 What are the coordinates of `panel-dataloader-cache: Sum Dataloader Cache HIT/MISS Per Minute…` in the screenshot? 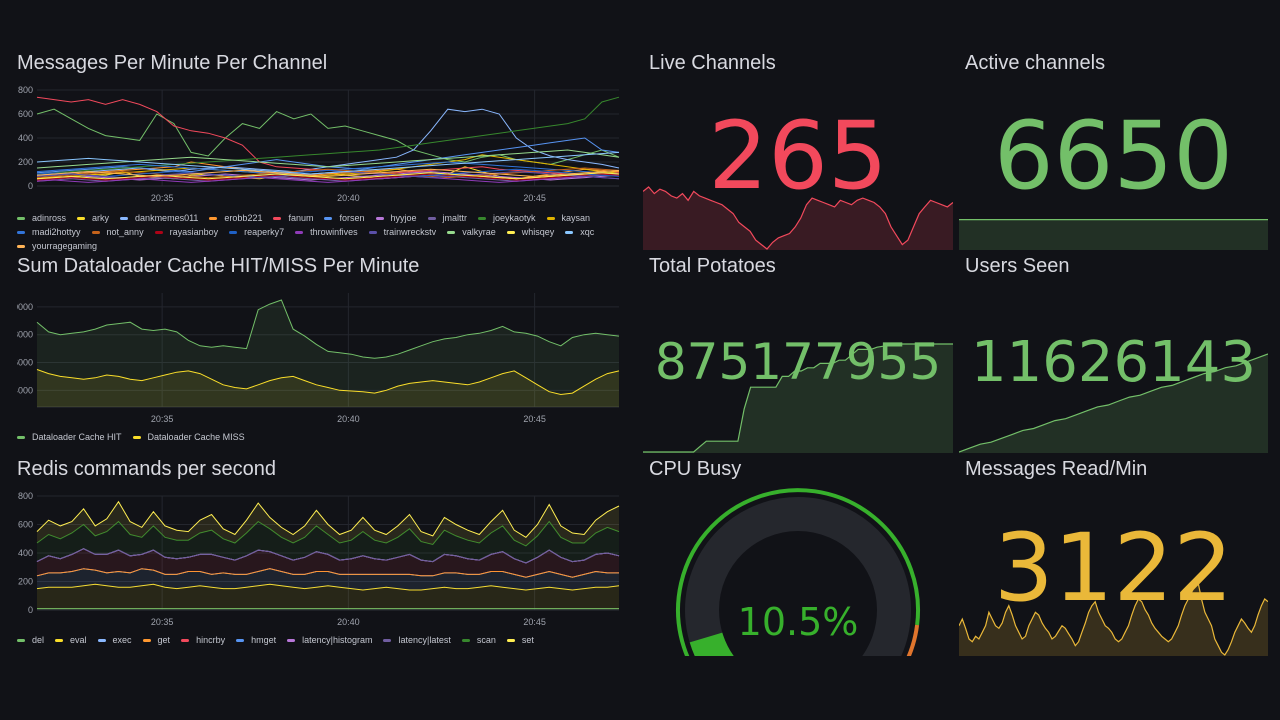 It's located at (322, 352).